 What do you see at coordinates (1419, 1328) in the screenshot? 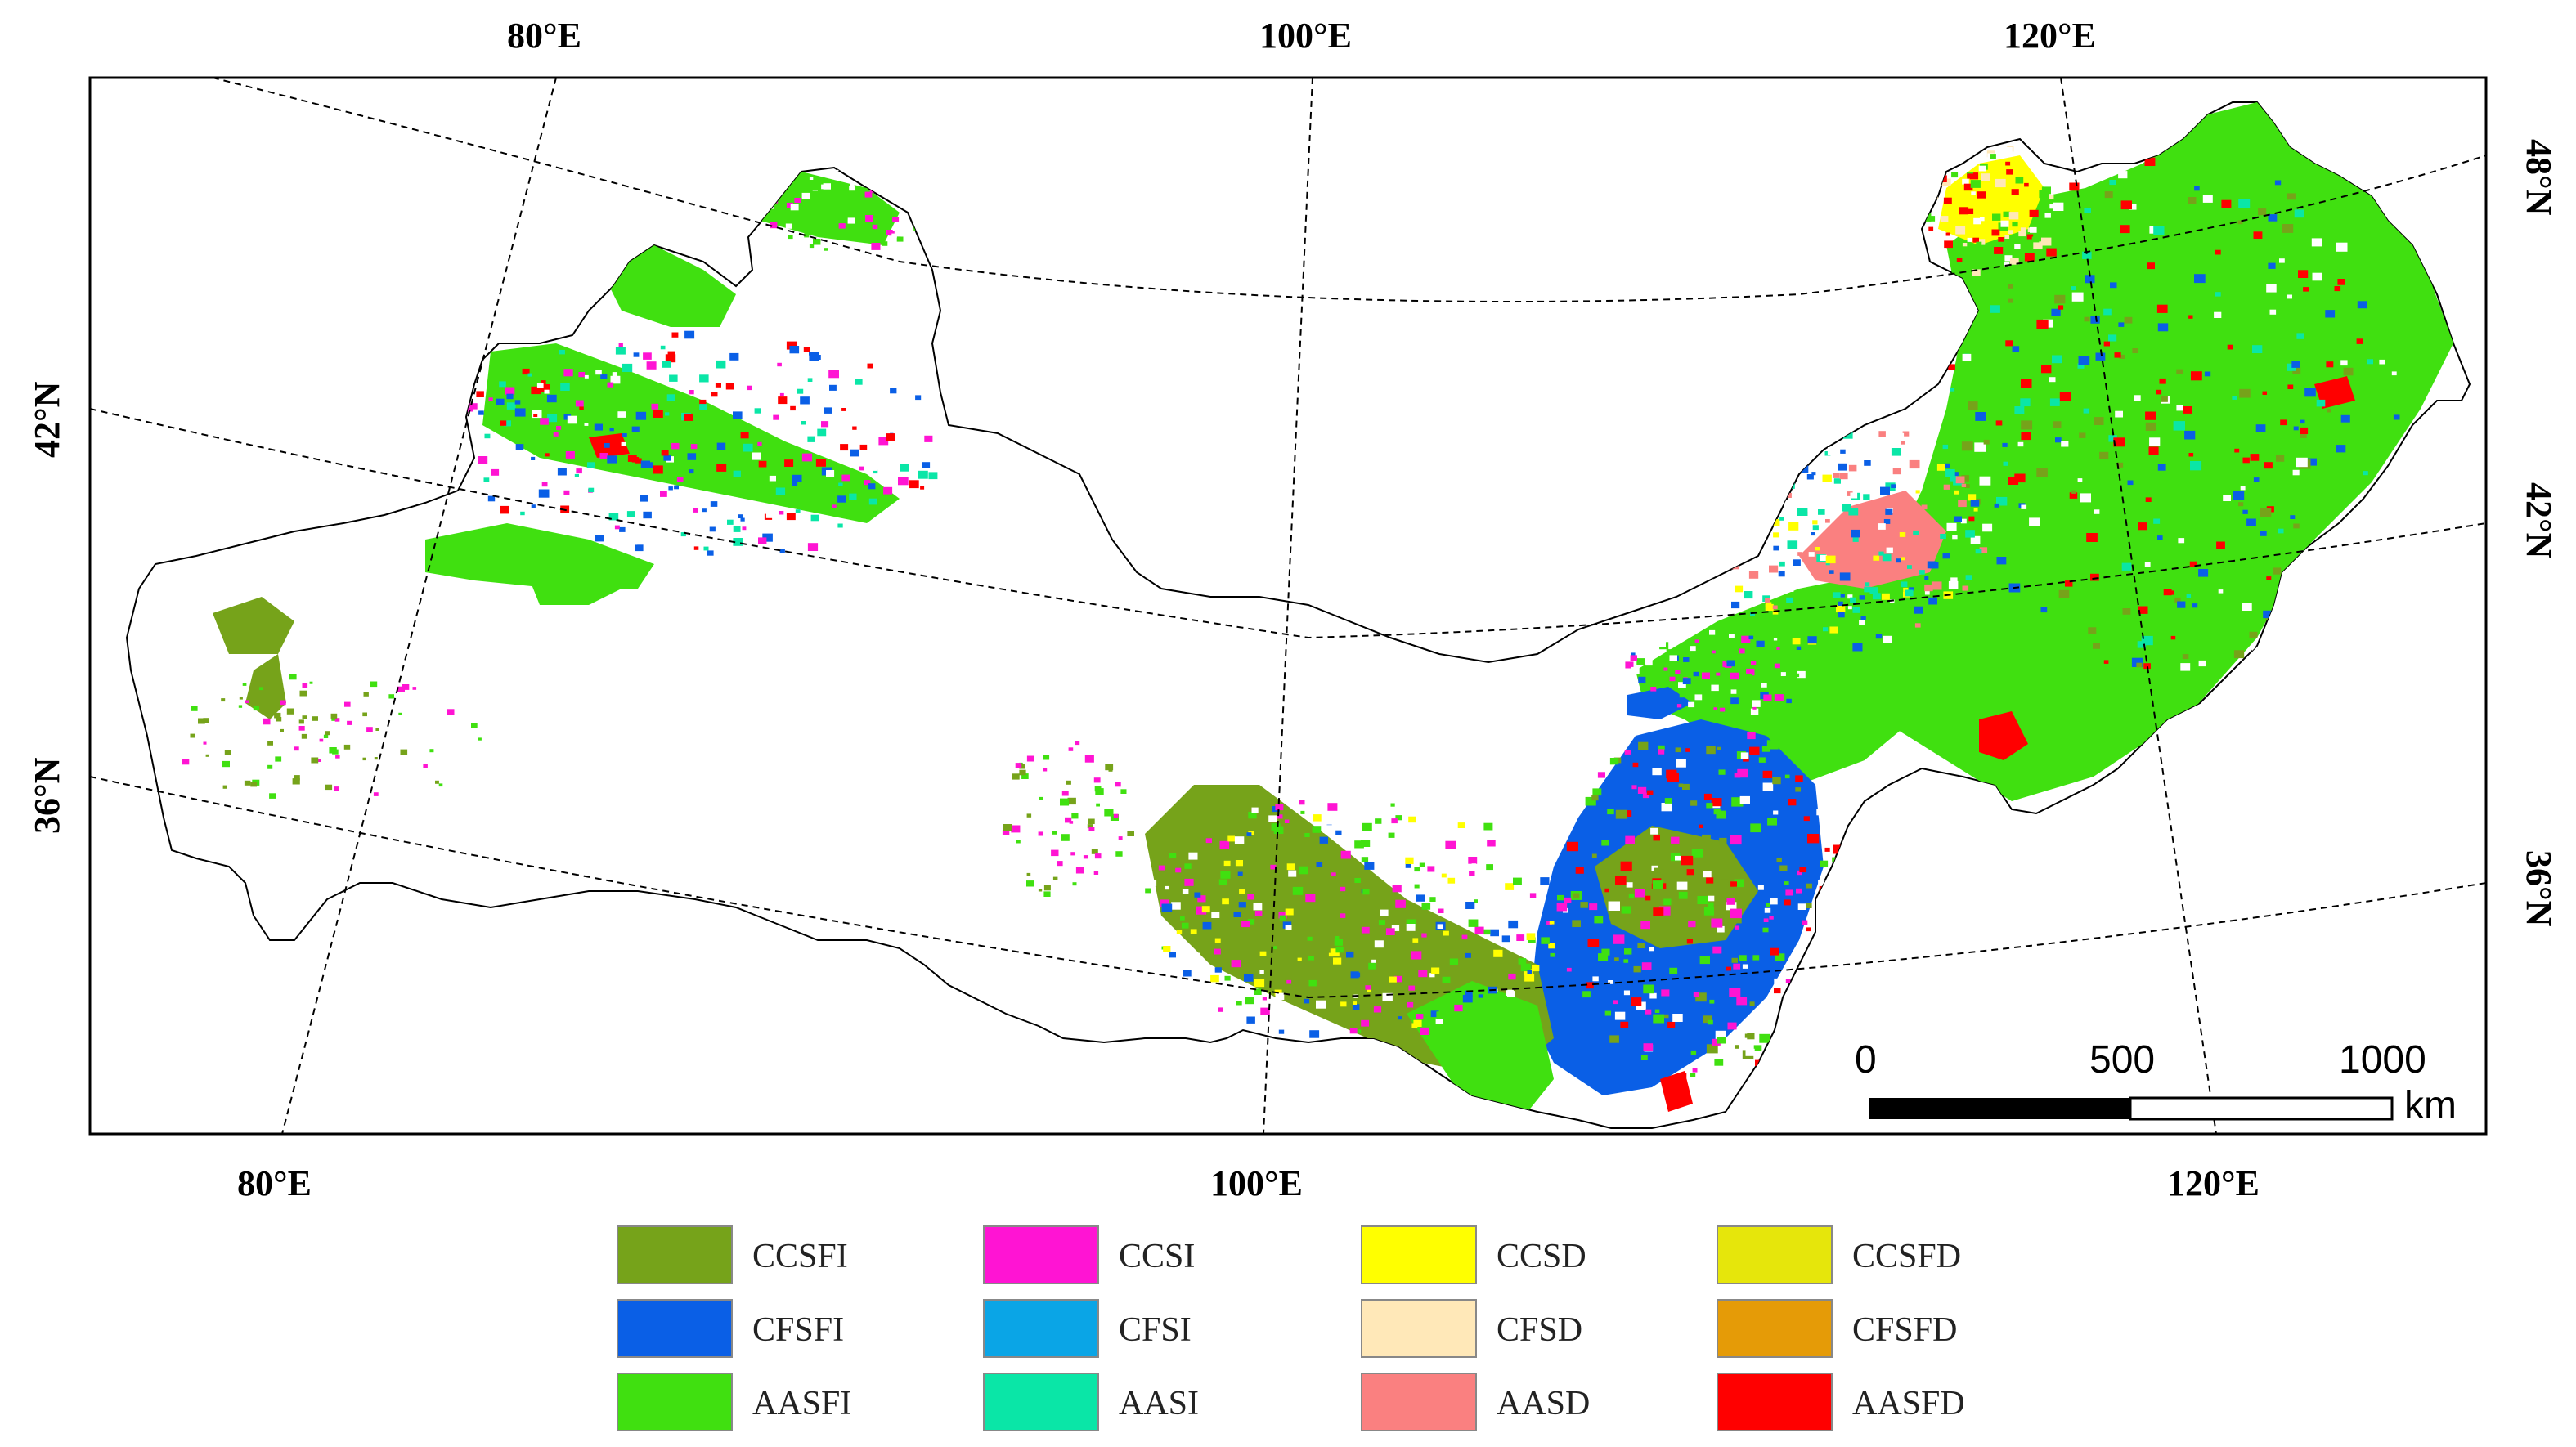
I see `legend-swatch-cfsd` at bounding box center [1419, 1328].